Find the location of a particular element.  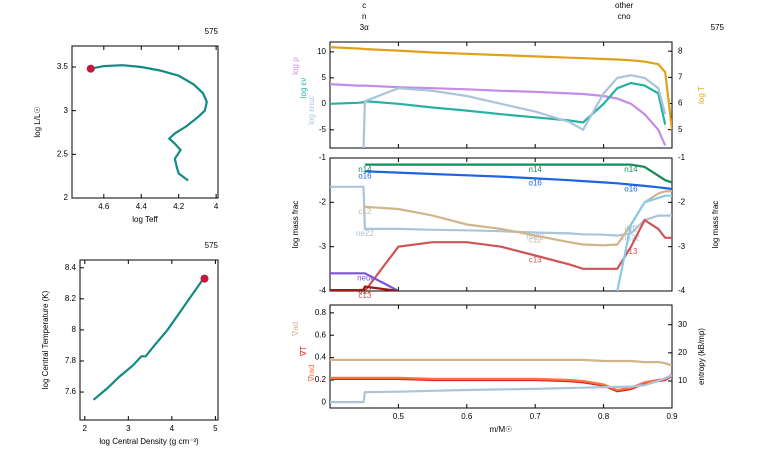

y-tick-label: 3.5 is located at coordinates (63, 66).